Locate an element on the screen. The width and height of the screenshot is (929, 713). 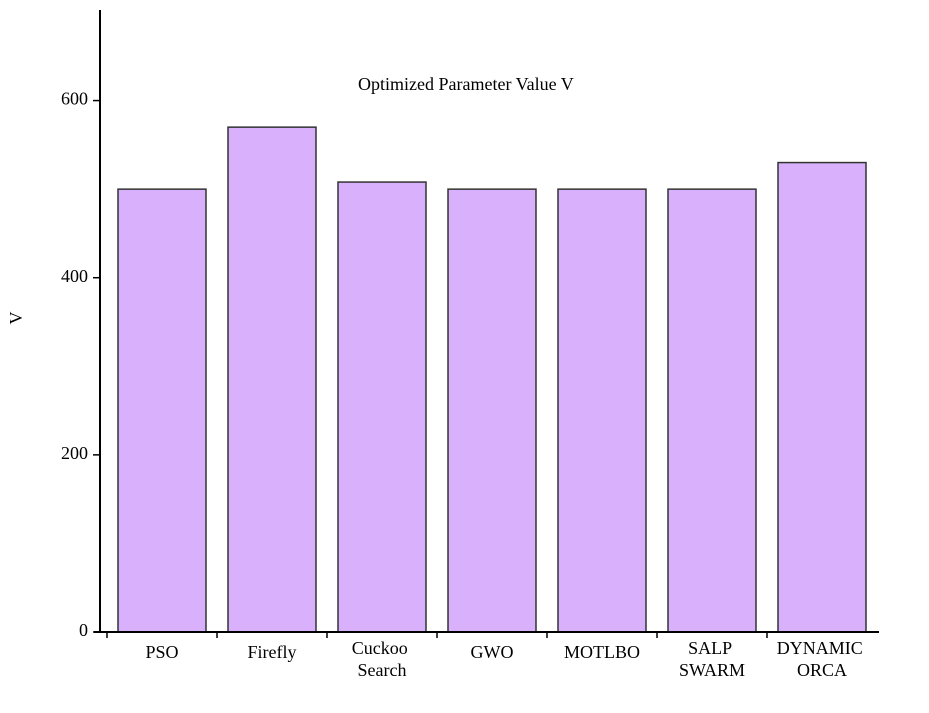
x-tick-label: Firefly is located at coordinates (272, 652).